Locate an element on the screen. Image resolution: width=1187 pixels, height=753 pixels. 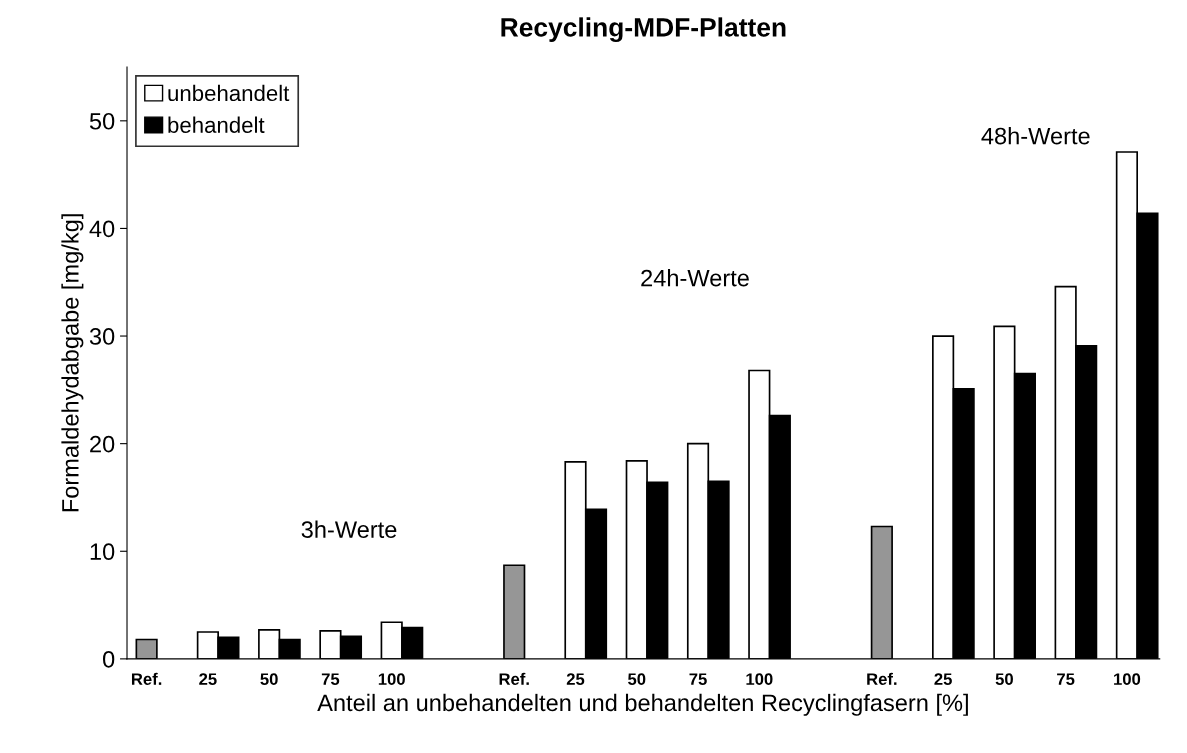
legend-label: behandelt is located at coordinates (216, 124).